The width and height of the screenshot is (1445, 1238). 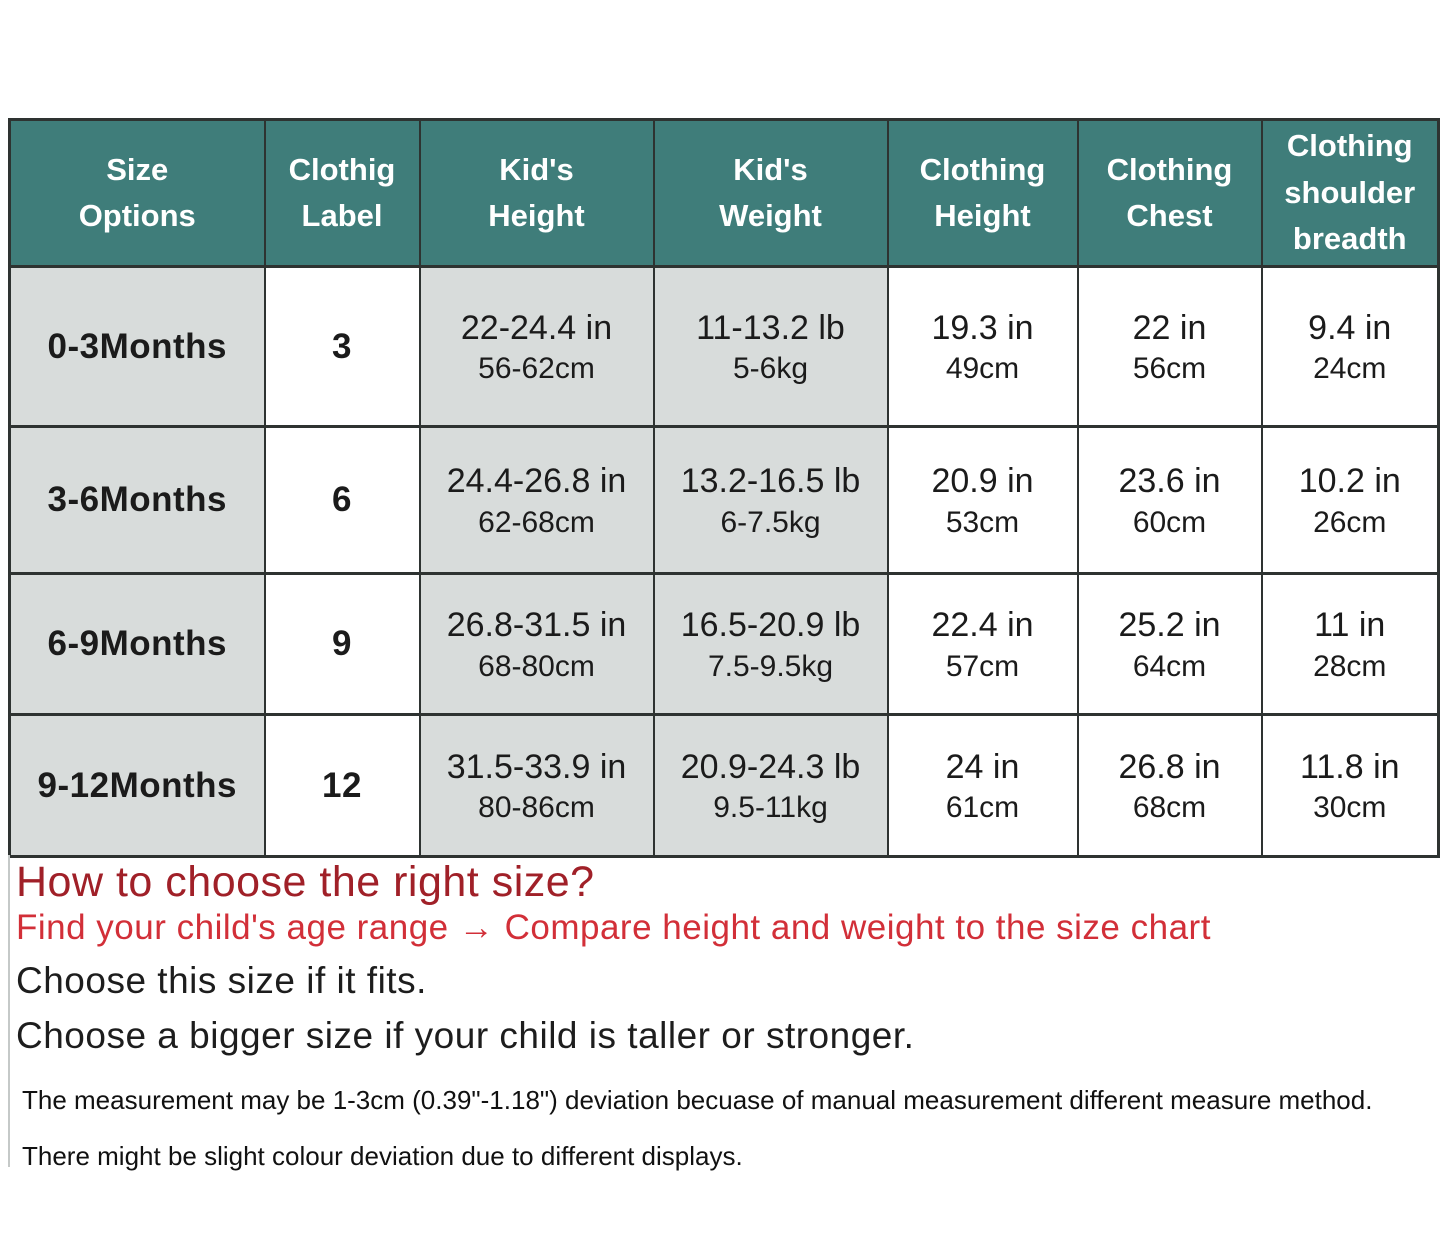 I want to click on value-cm: 64cm, so click(x=1169, y=666).